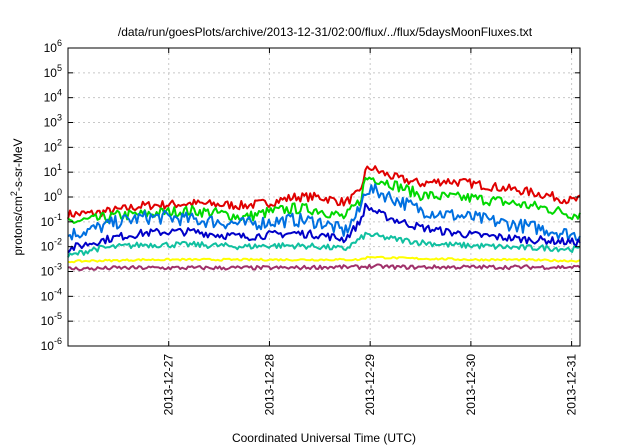  I want to click on y-axis-label: protons/cm2-s-sr-MeV, so click(17, 196).